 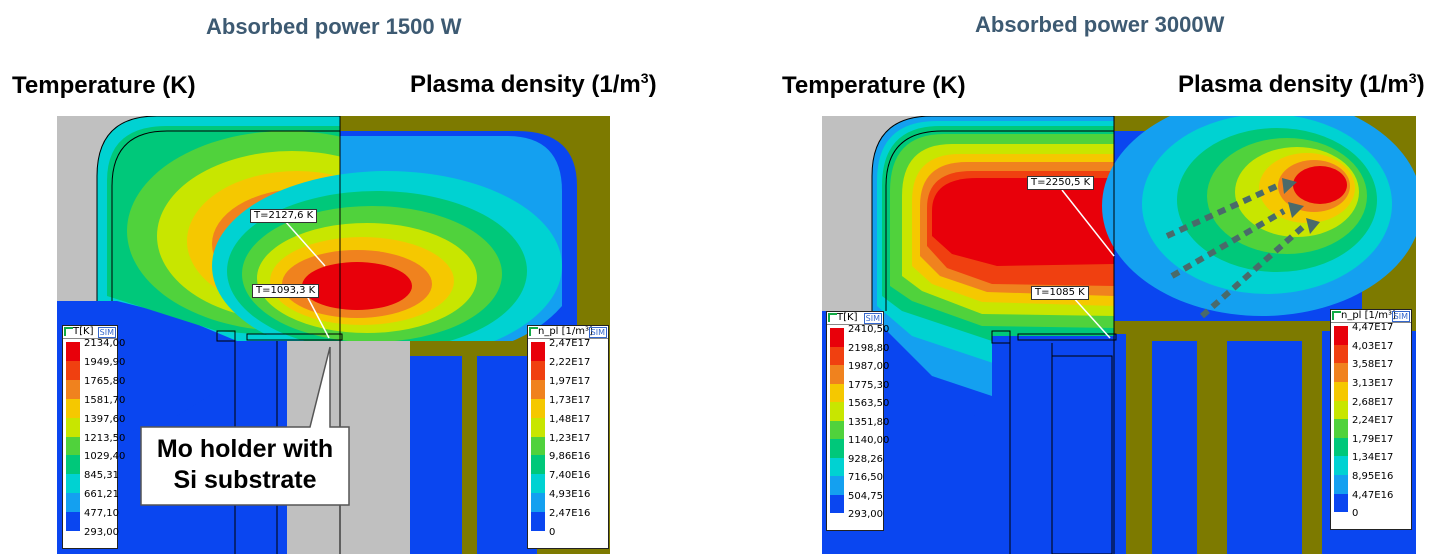 What do you see at coordinates (94, 350) in the screenshot?
I see `legend-row: 2134,00` at bounding box center [94, 350].